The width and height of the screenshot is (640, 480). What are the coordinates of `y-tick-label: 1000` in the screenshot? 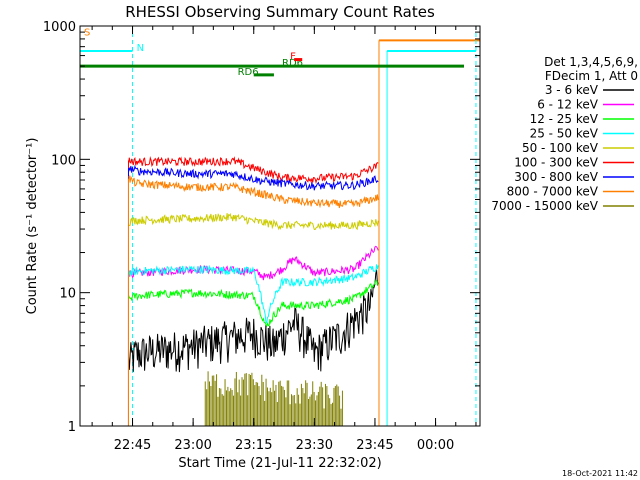 It's located at (59, 27).